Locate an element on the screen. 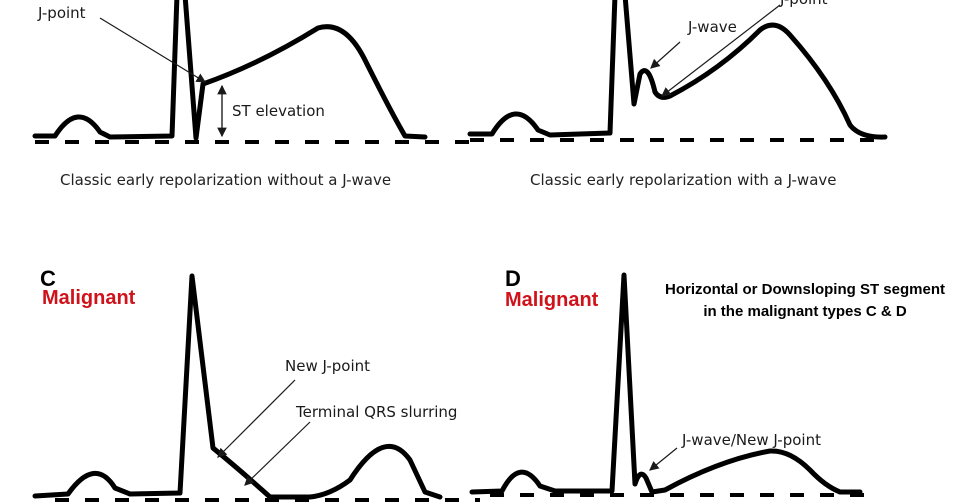 This screenshot has width=960, height=504. note-line-1: Horizontal or Downsloping ST segment is located at coordinates (804, 289).